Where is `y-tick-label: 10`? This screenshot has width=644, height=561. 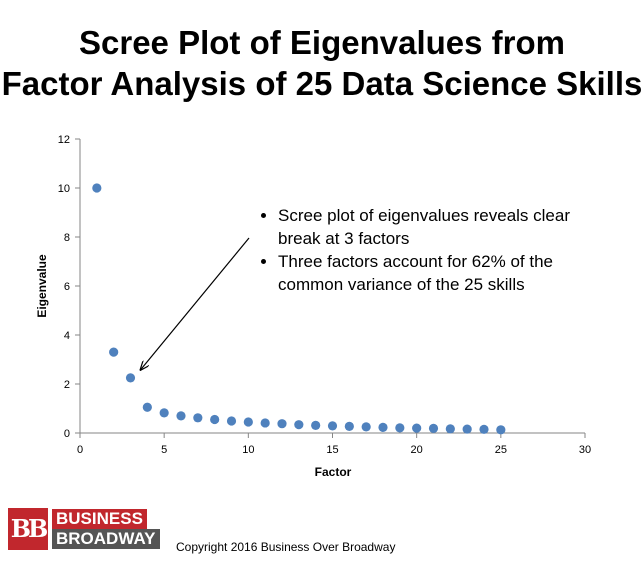
y-tick-label: 10 is located at coordinates (64, 189).